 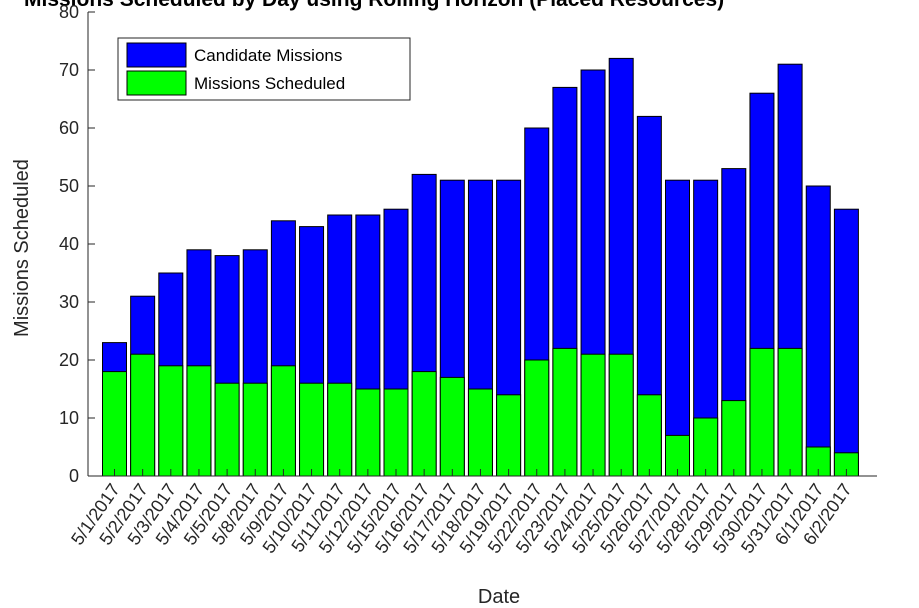 I want to click on y-tick-label-10: 10, so click(x=69, y=418).